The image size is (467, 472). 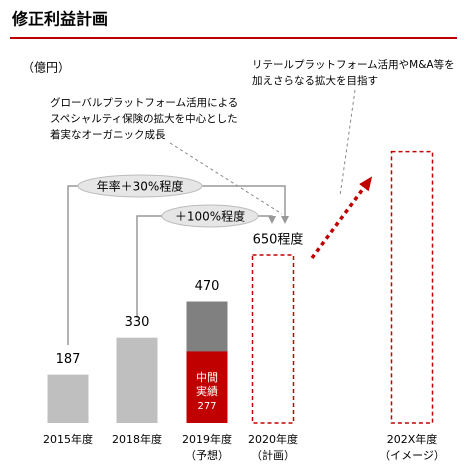 I want to click on value-label: 470, so click(x=207, y=286).